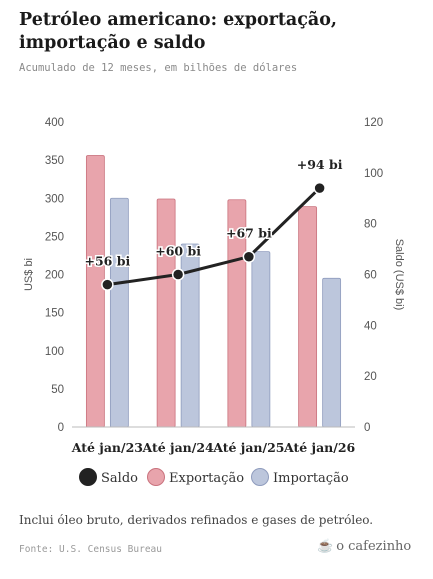  What do you see at coordinates (373, 174) in the screenshot?
I see `y-right-tick-label: 100` at bounding box center [373, 174].